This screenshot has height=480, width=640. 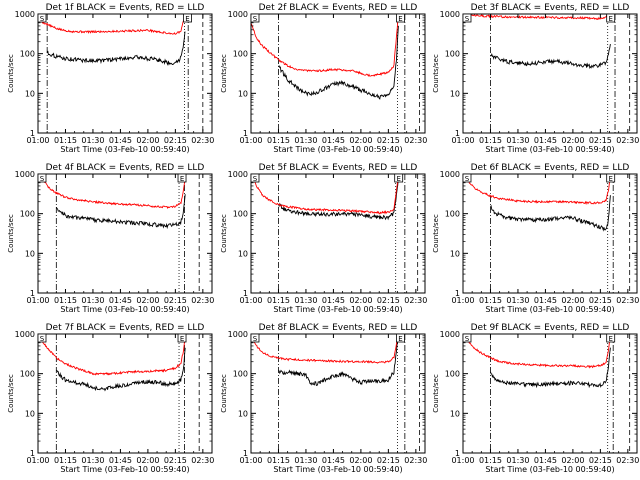 I want to click on panel-title: Det 4f BLACK = Events, RED = LLD, so click(x=125, y=168).